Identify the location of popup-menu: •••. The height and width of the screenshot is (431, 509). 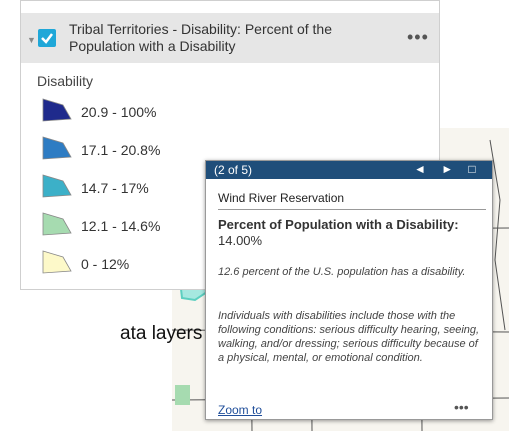
(461, 407).